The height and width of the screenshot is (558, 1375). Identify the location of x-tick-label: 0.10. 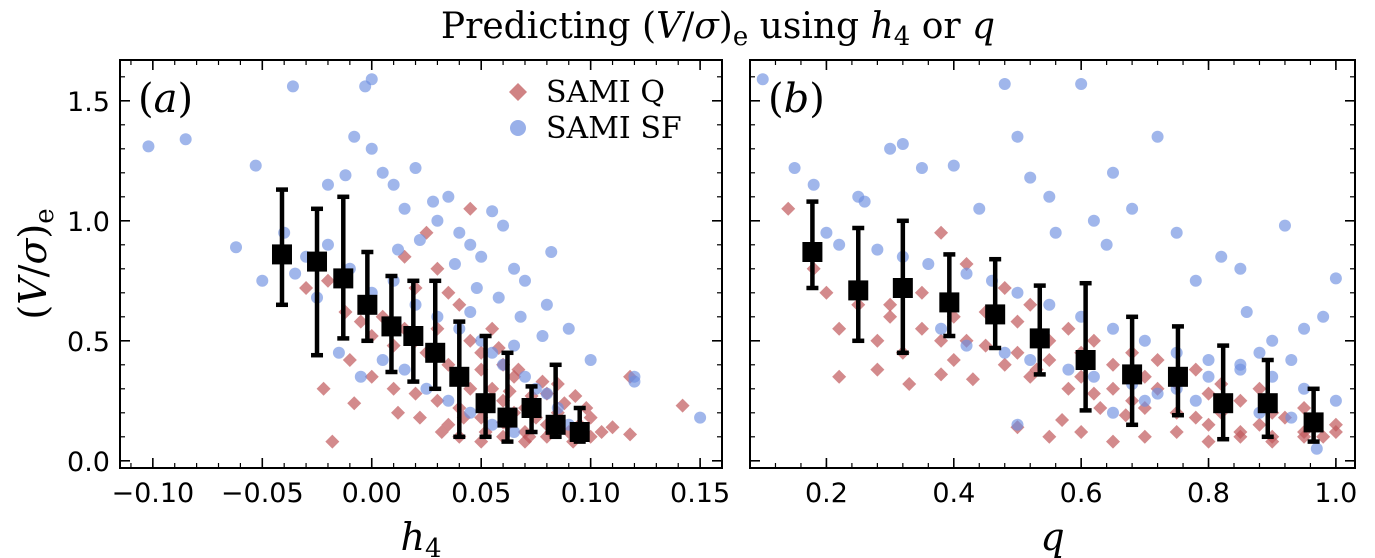
(591, 493).